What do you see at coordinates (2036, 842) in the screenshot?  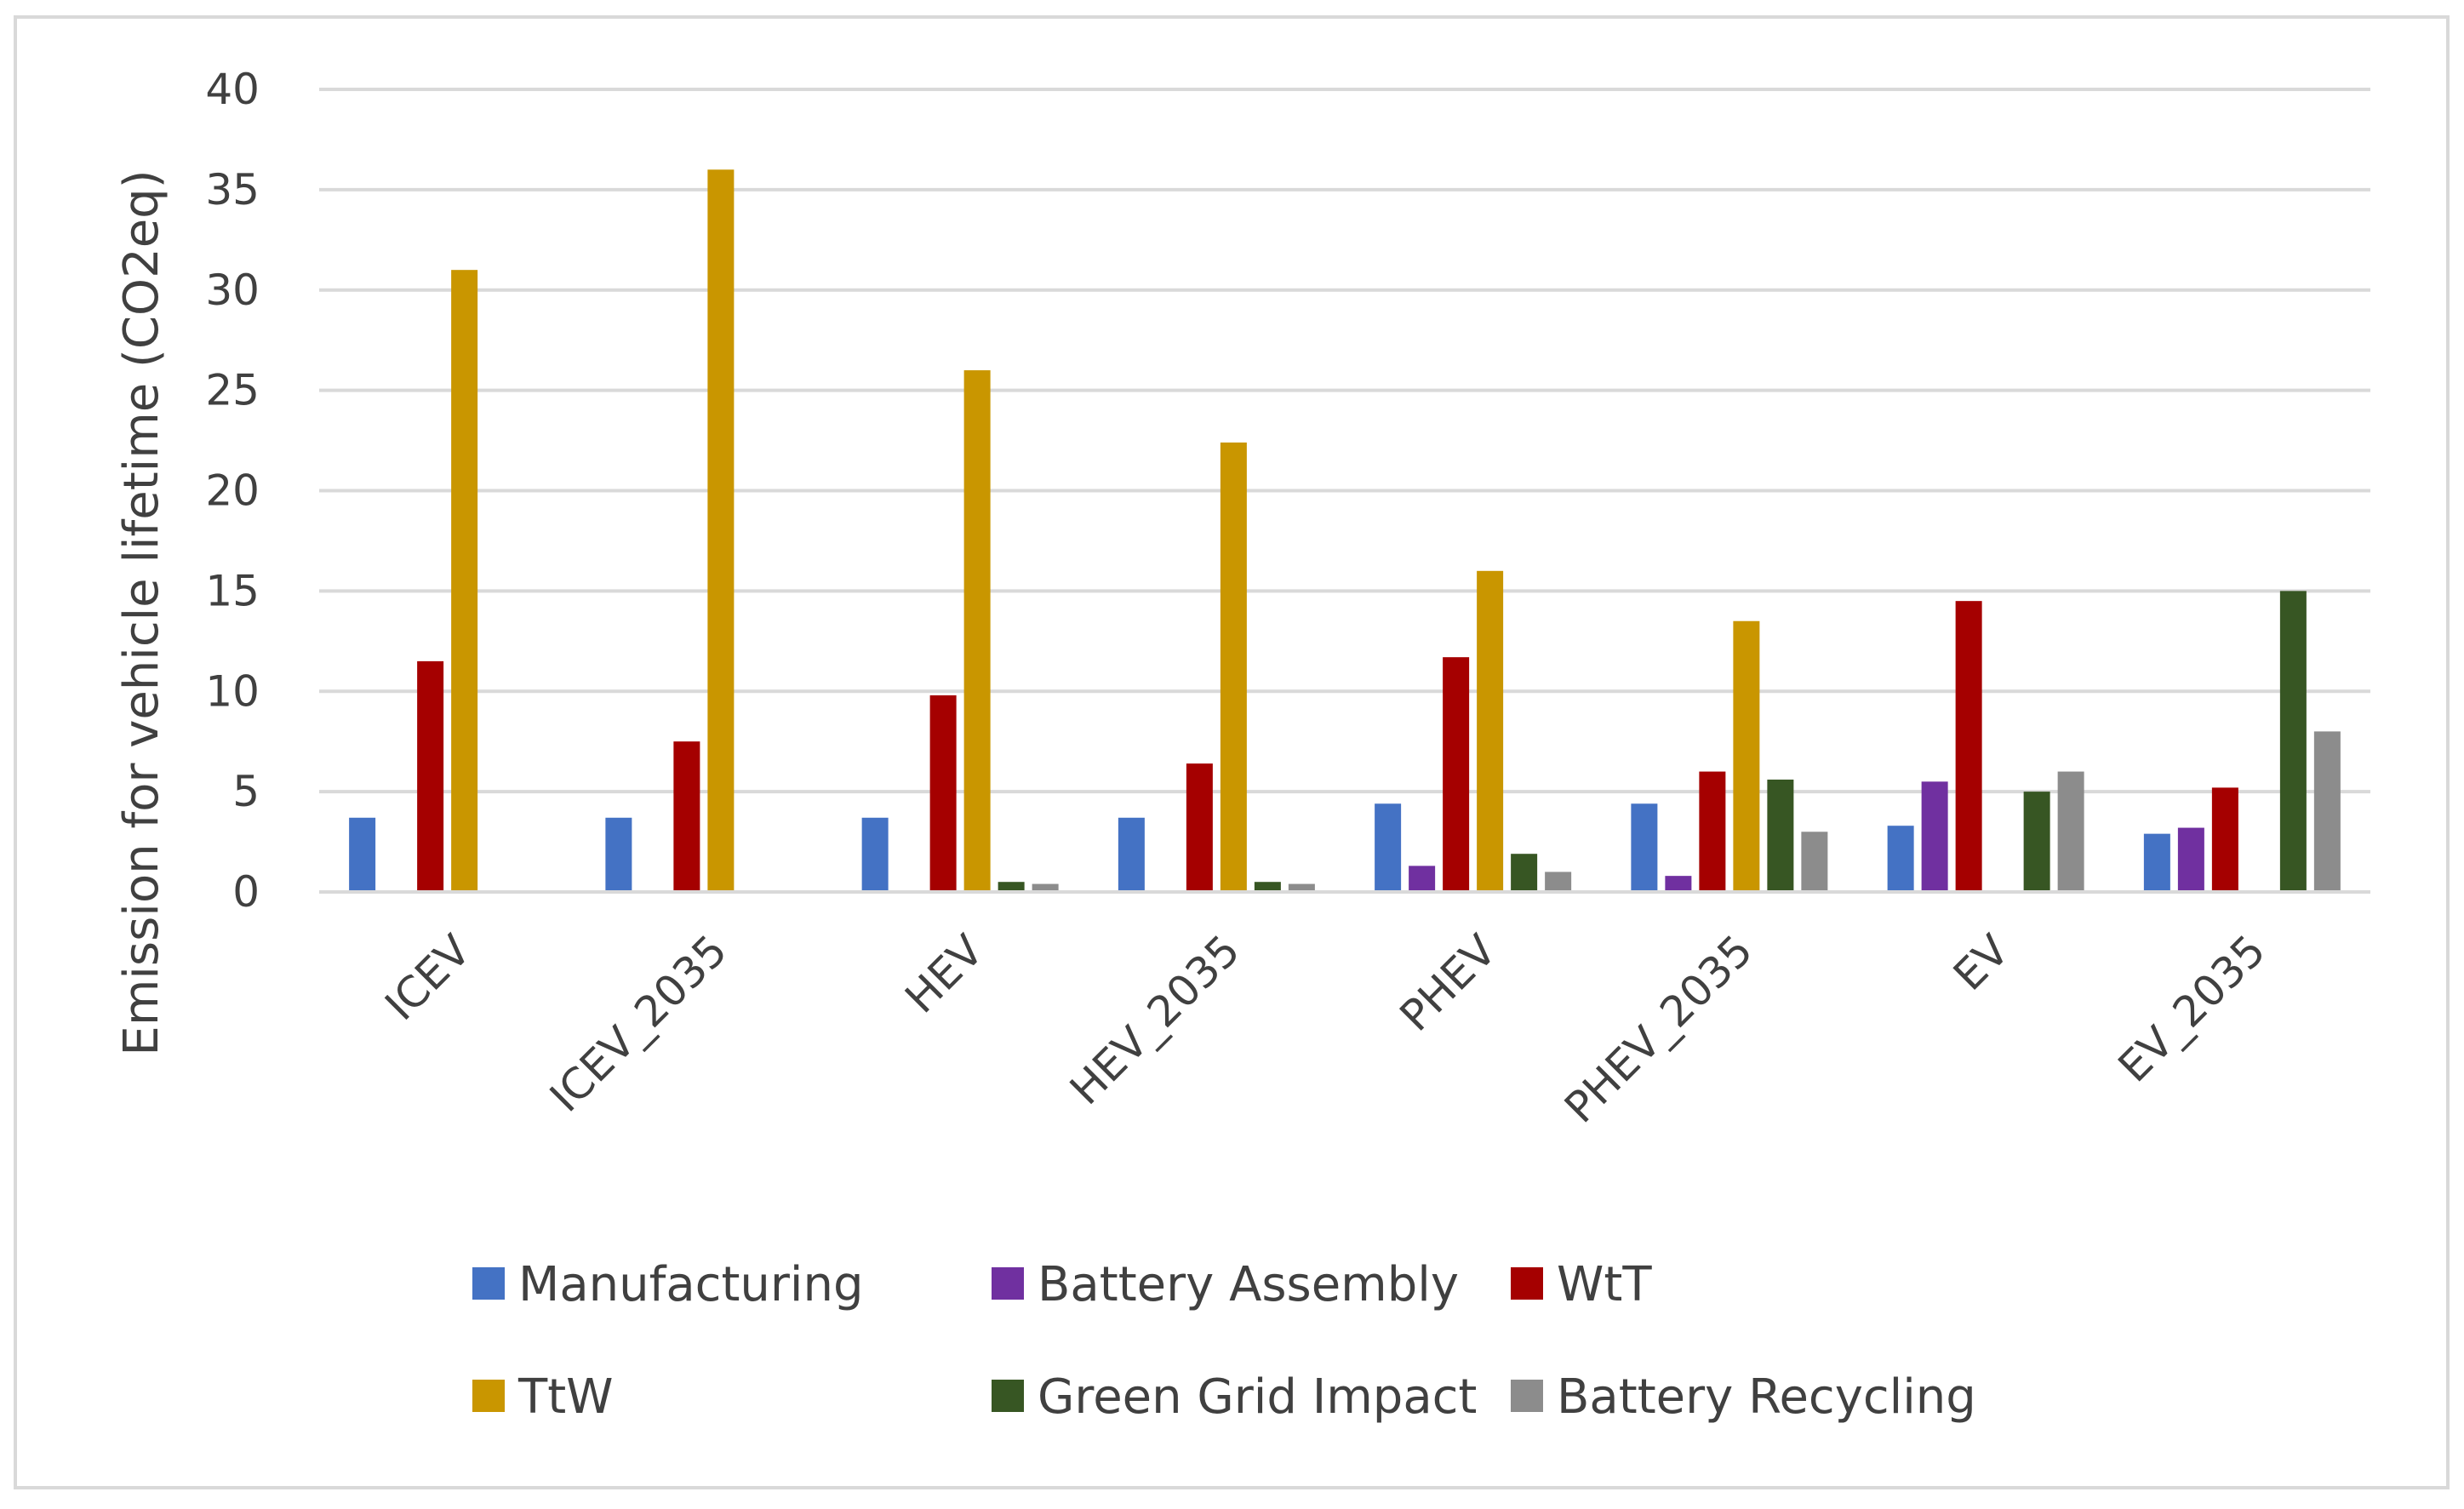 I see `bar-green-grid-impact-ev` at bounding box center [2036, 842].